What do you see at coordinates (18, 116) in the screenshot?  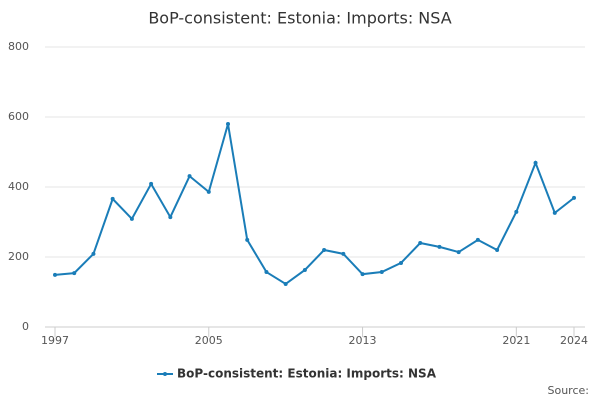 I see `y-tick-label: 600` at bounding box center [18, 116].